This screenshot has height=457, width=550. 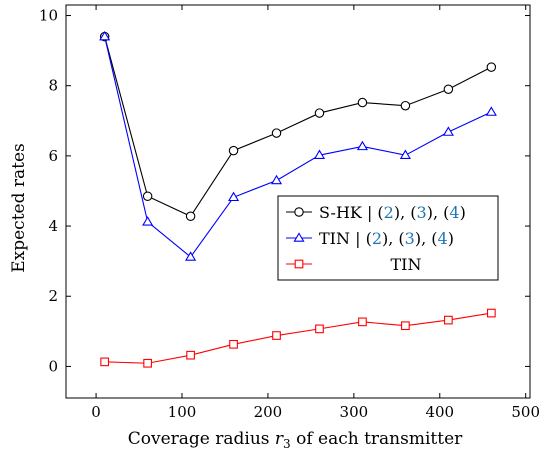 What do you see at coordinates (295, 440) in the screenshot?
I see `x-axis-label: Coverage radius r3 of each transmitter` at bounding box center [295, 440].